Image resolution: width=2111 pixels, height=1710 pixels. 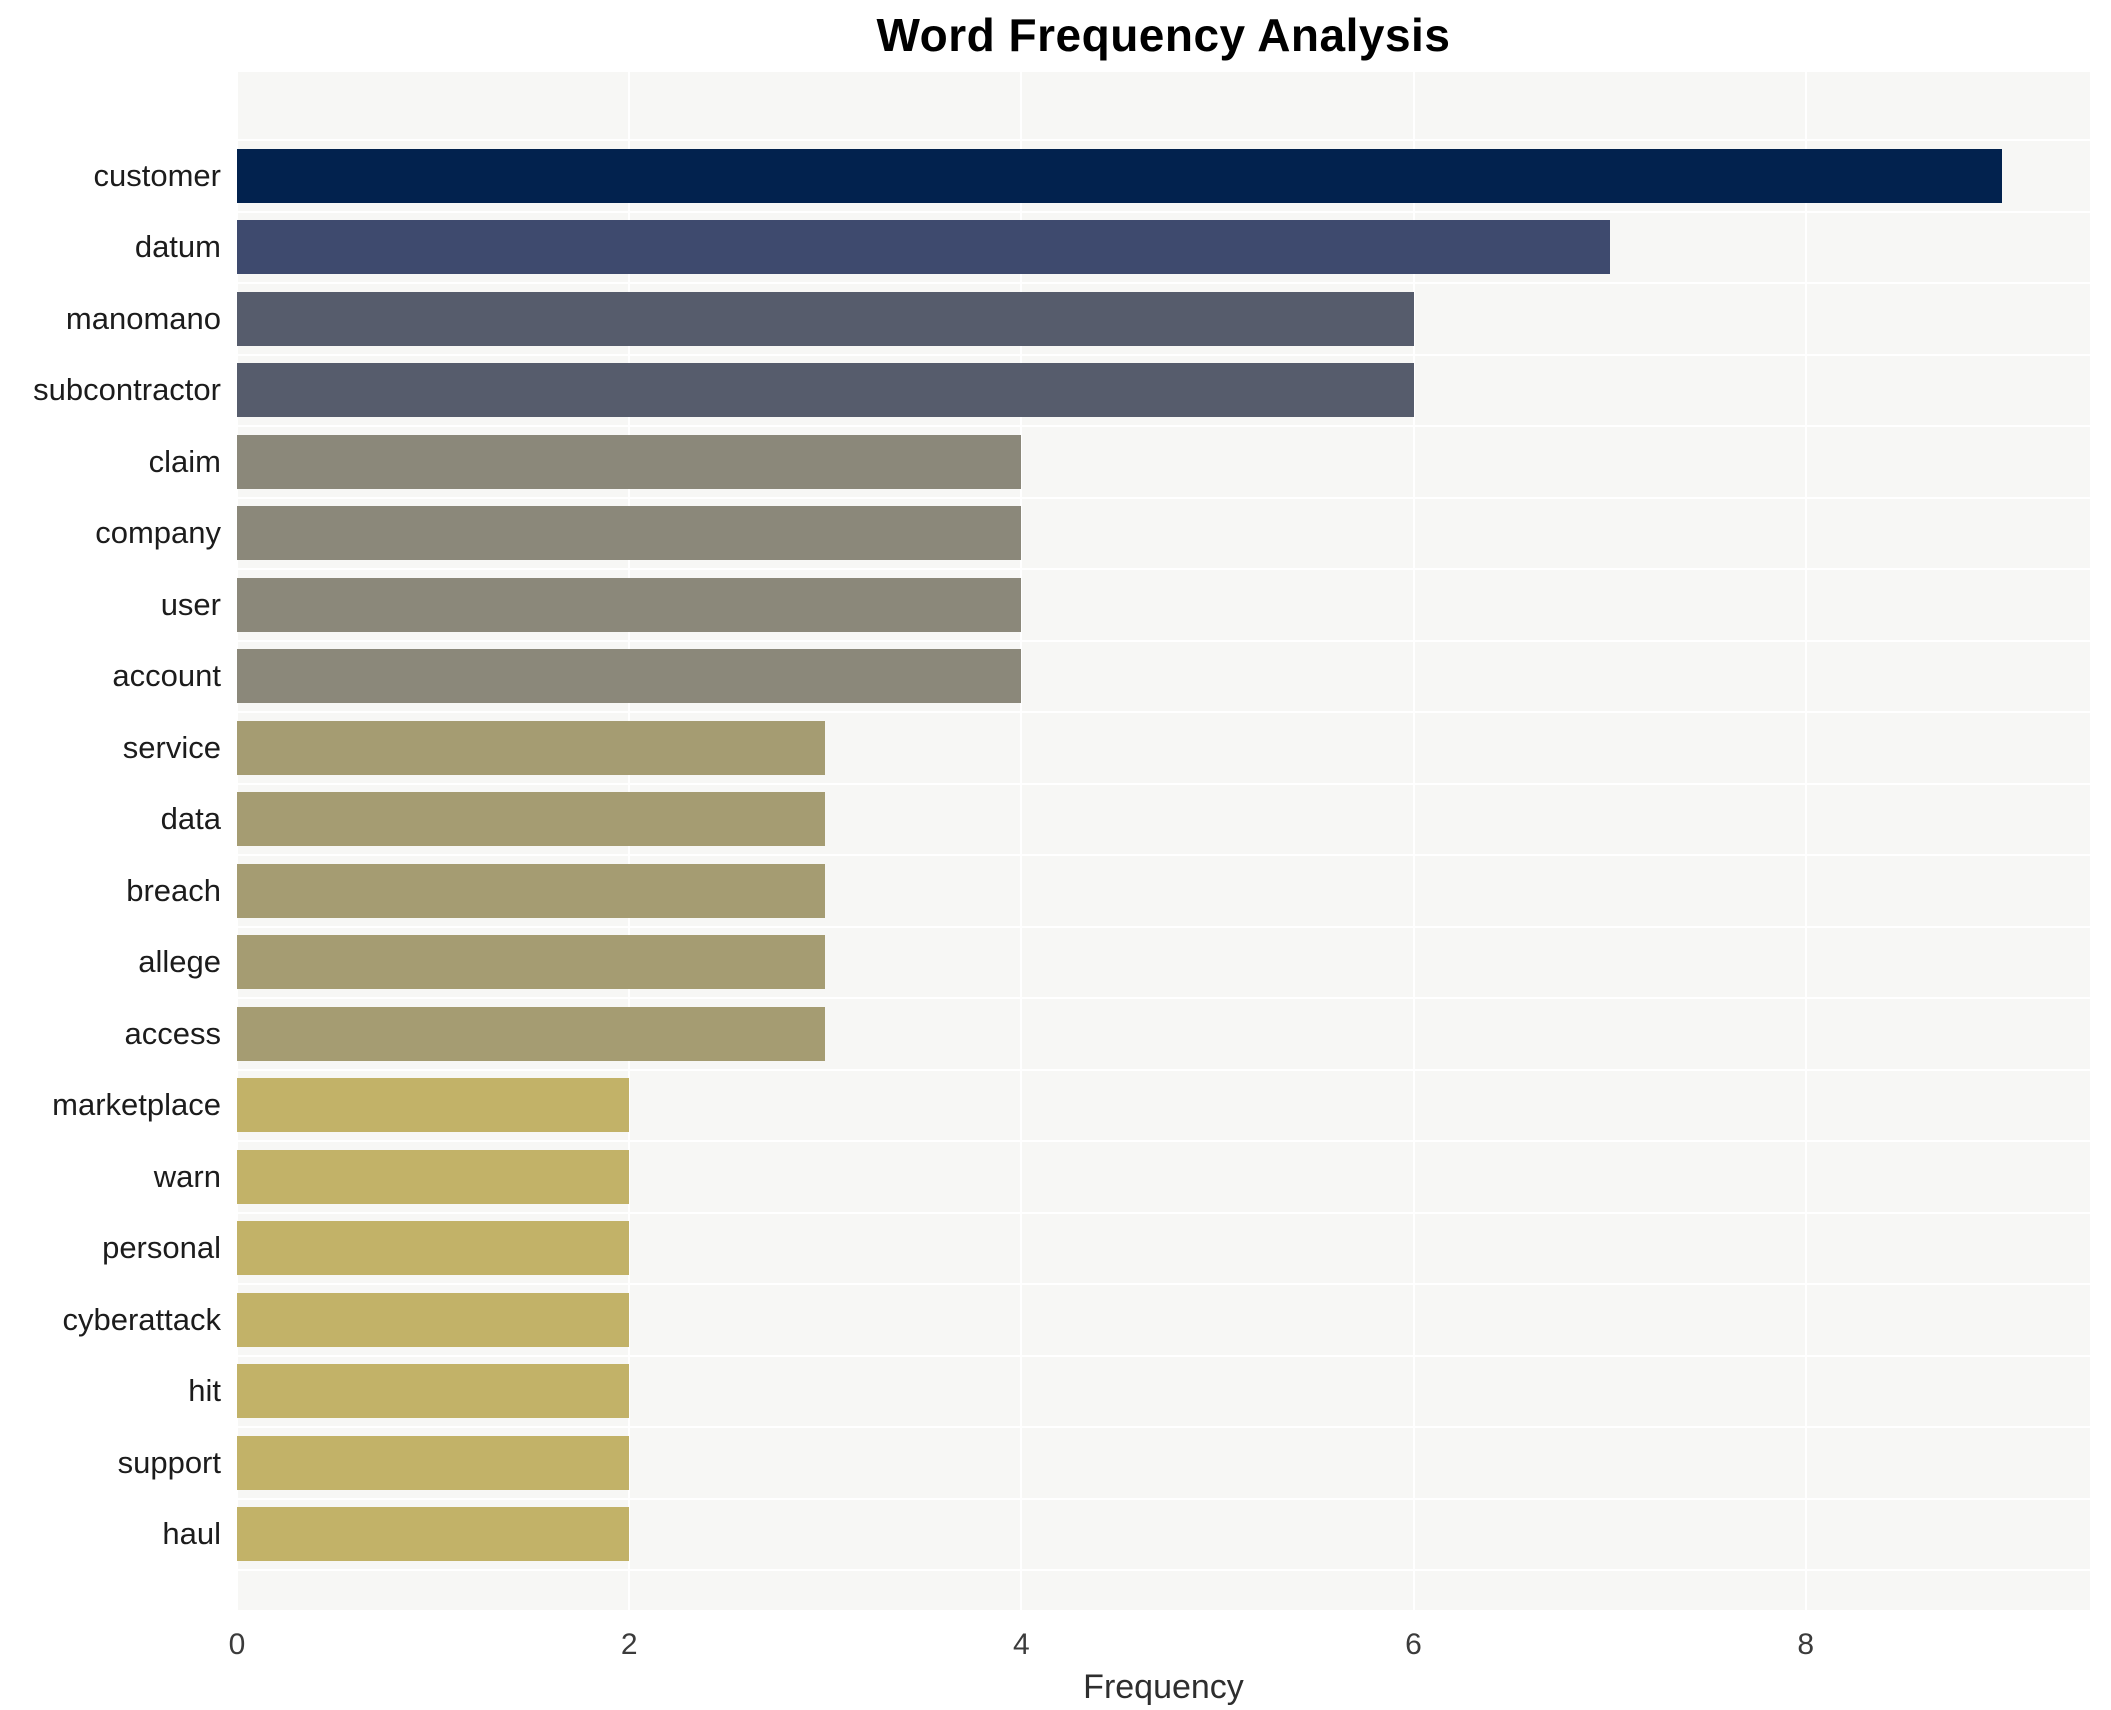 I want to click on bar-user, so click(x=629, y=604).